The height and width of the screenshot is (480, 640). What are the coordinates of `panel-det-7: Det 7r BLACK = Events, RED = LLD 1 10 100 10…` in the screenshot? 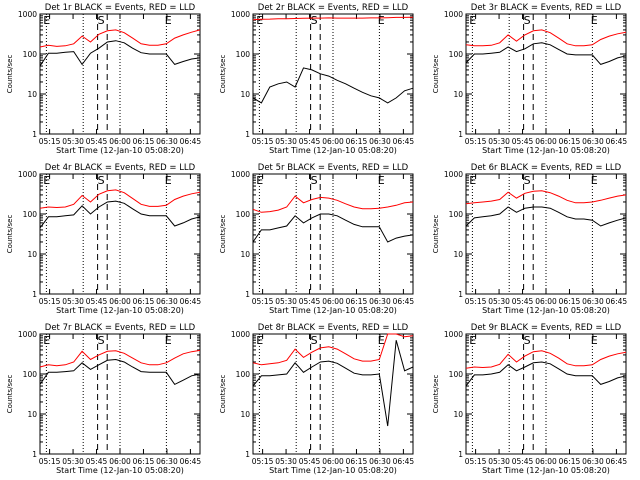 It's located at (103, 399).